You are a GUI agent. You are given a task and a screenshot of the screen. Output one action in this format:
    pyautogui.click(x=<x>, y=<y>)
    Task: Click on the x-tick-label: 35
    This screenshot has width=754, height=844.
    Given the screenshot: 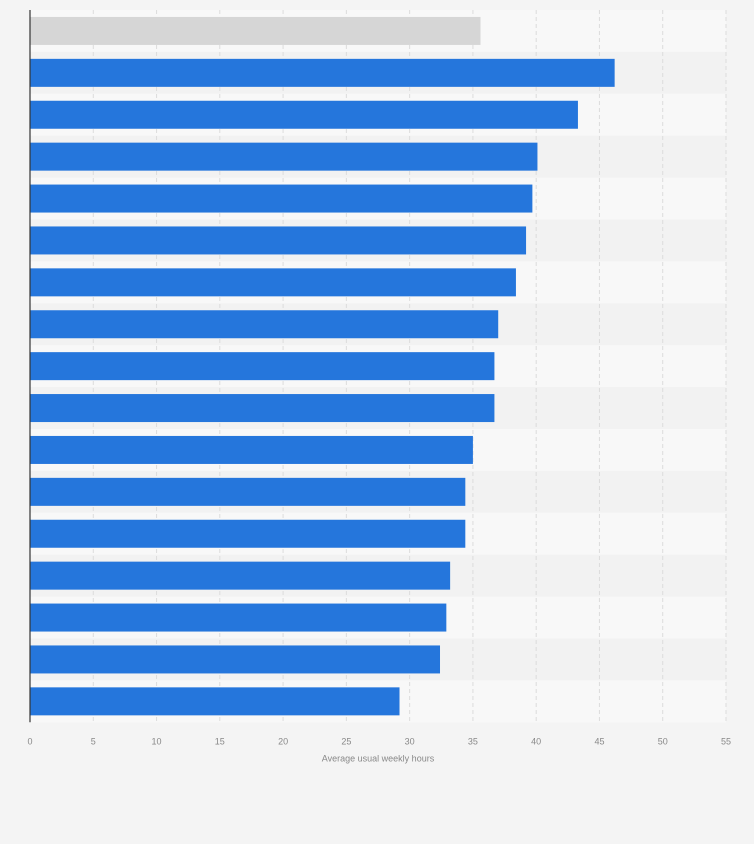 What is the action you would take?
    pyautogui.click(x=473, y=741)
    